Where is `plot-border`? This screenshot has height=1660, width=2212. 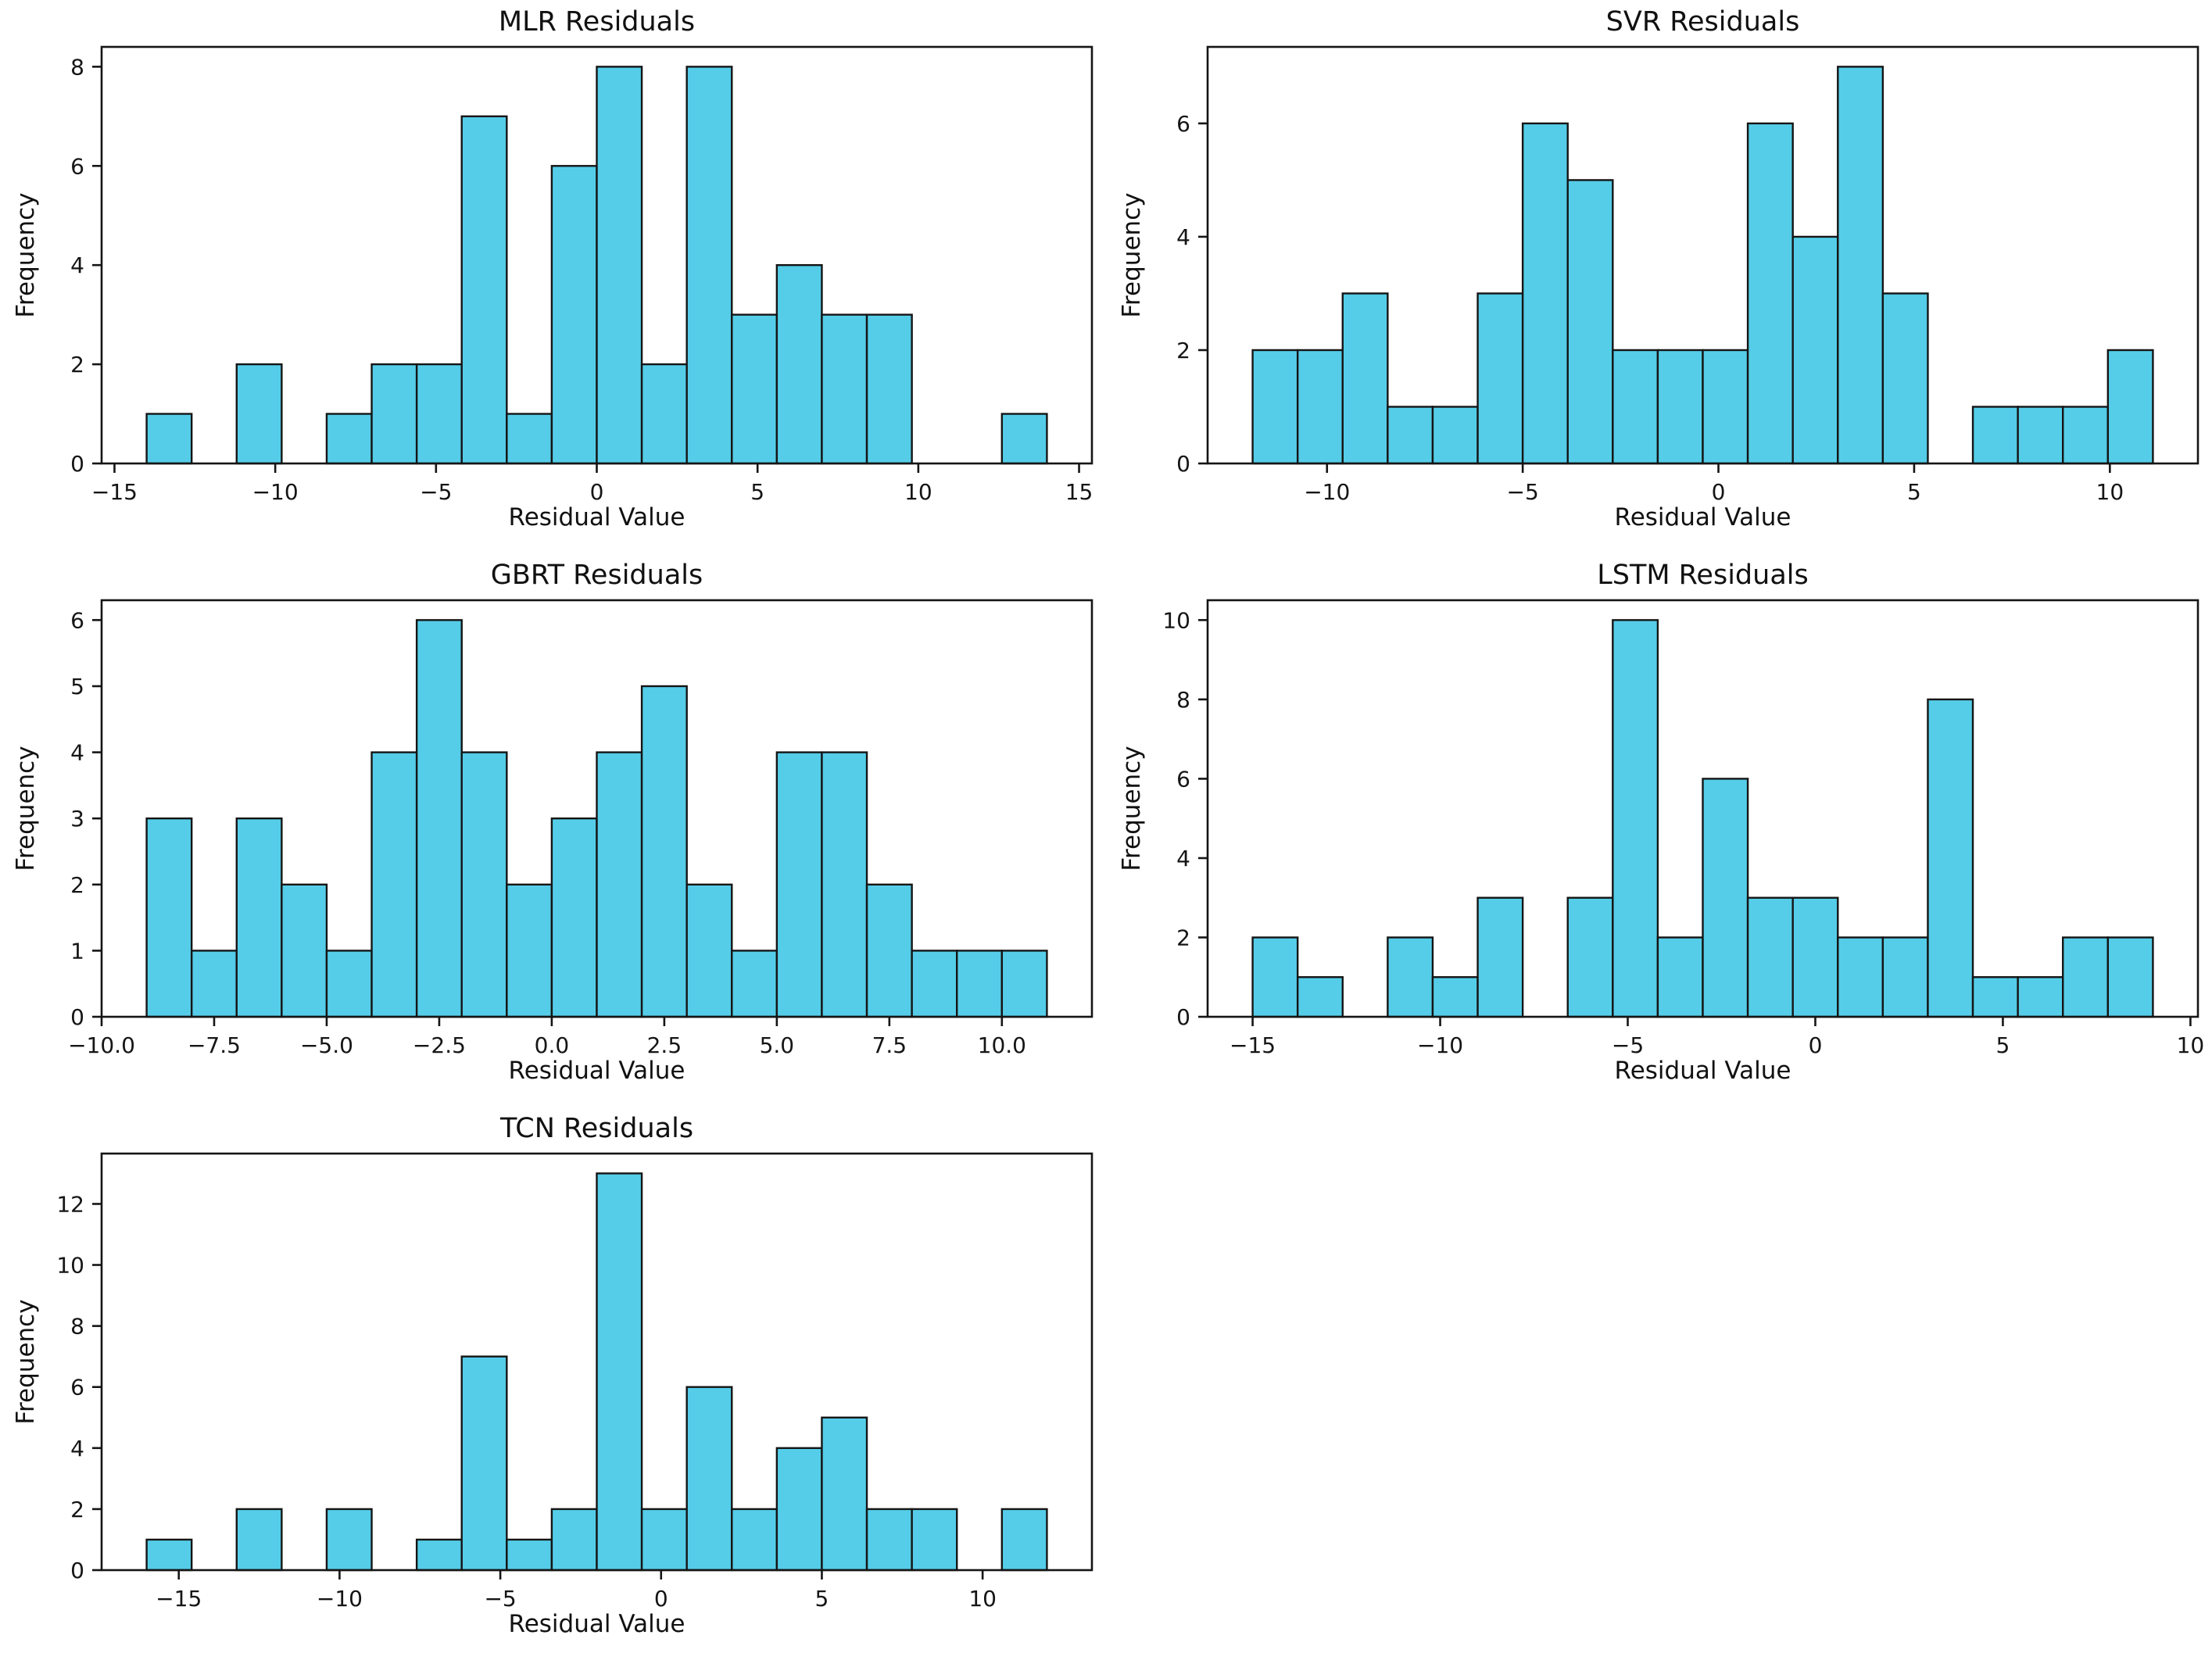 plot-border is located at coordinates (1702, 808).